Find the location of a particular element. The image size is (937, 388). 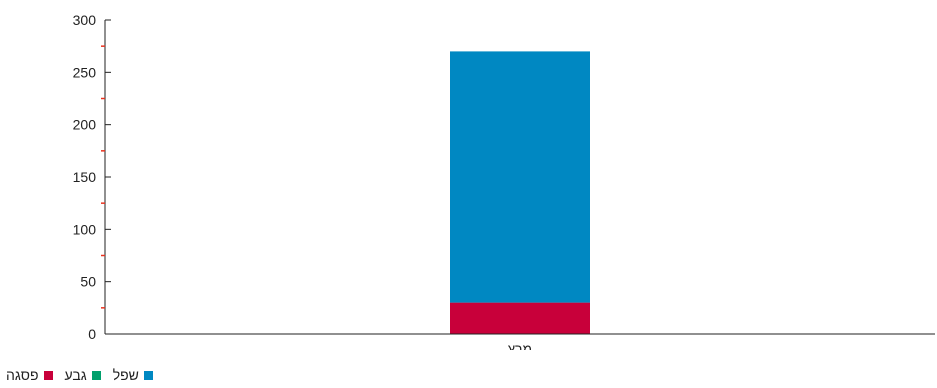

y-tick-label: 150 is located at coordinates (85, 177).